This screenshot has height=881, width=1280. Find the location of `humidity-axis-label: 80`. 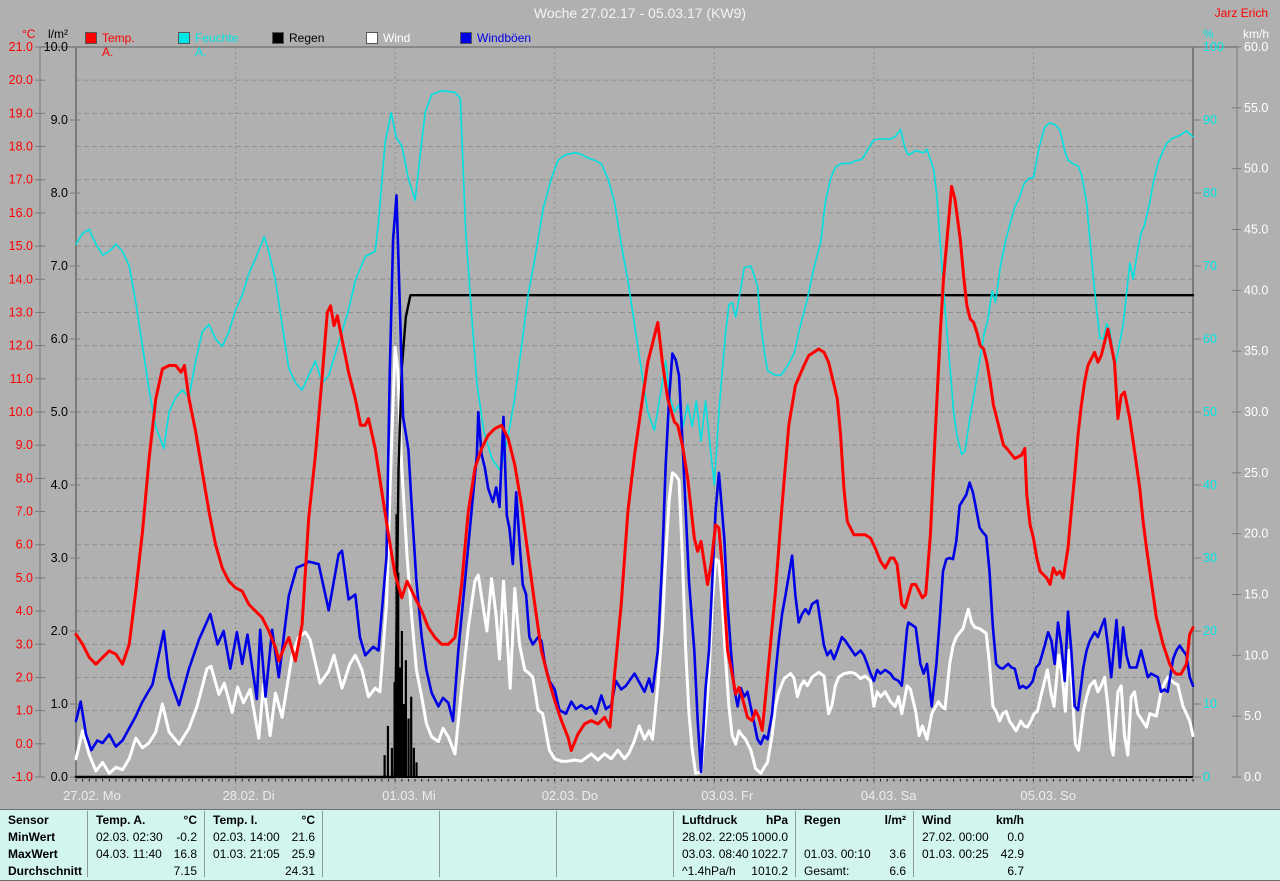

humidity-axis-label: 80 is located at coordinates (1210, 193).